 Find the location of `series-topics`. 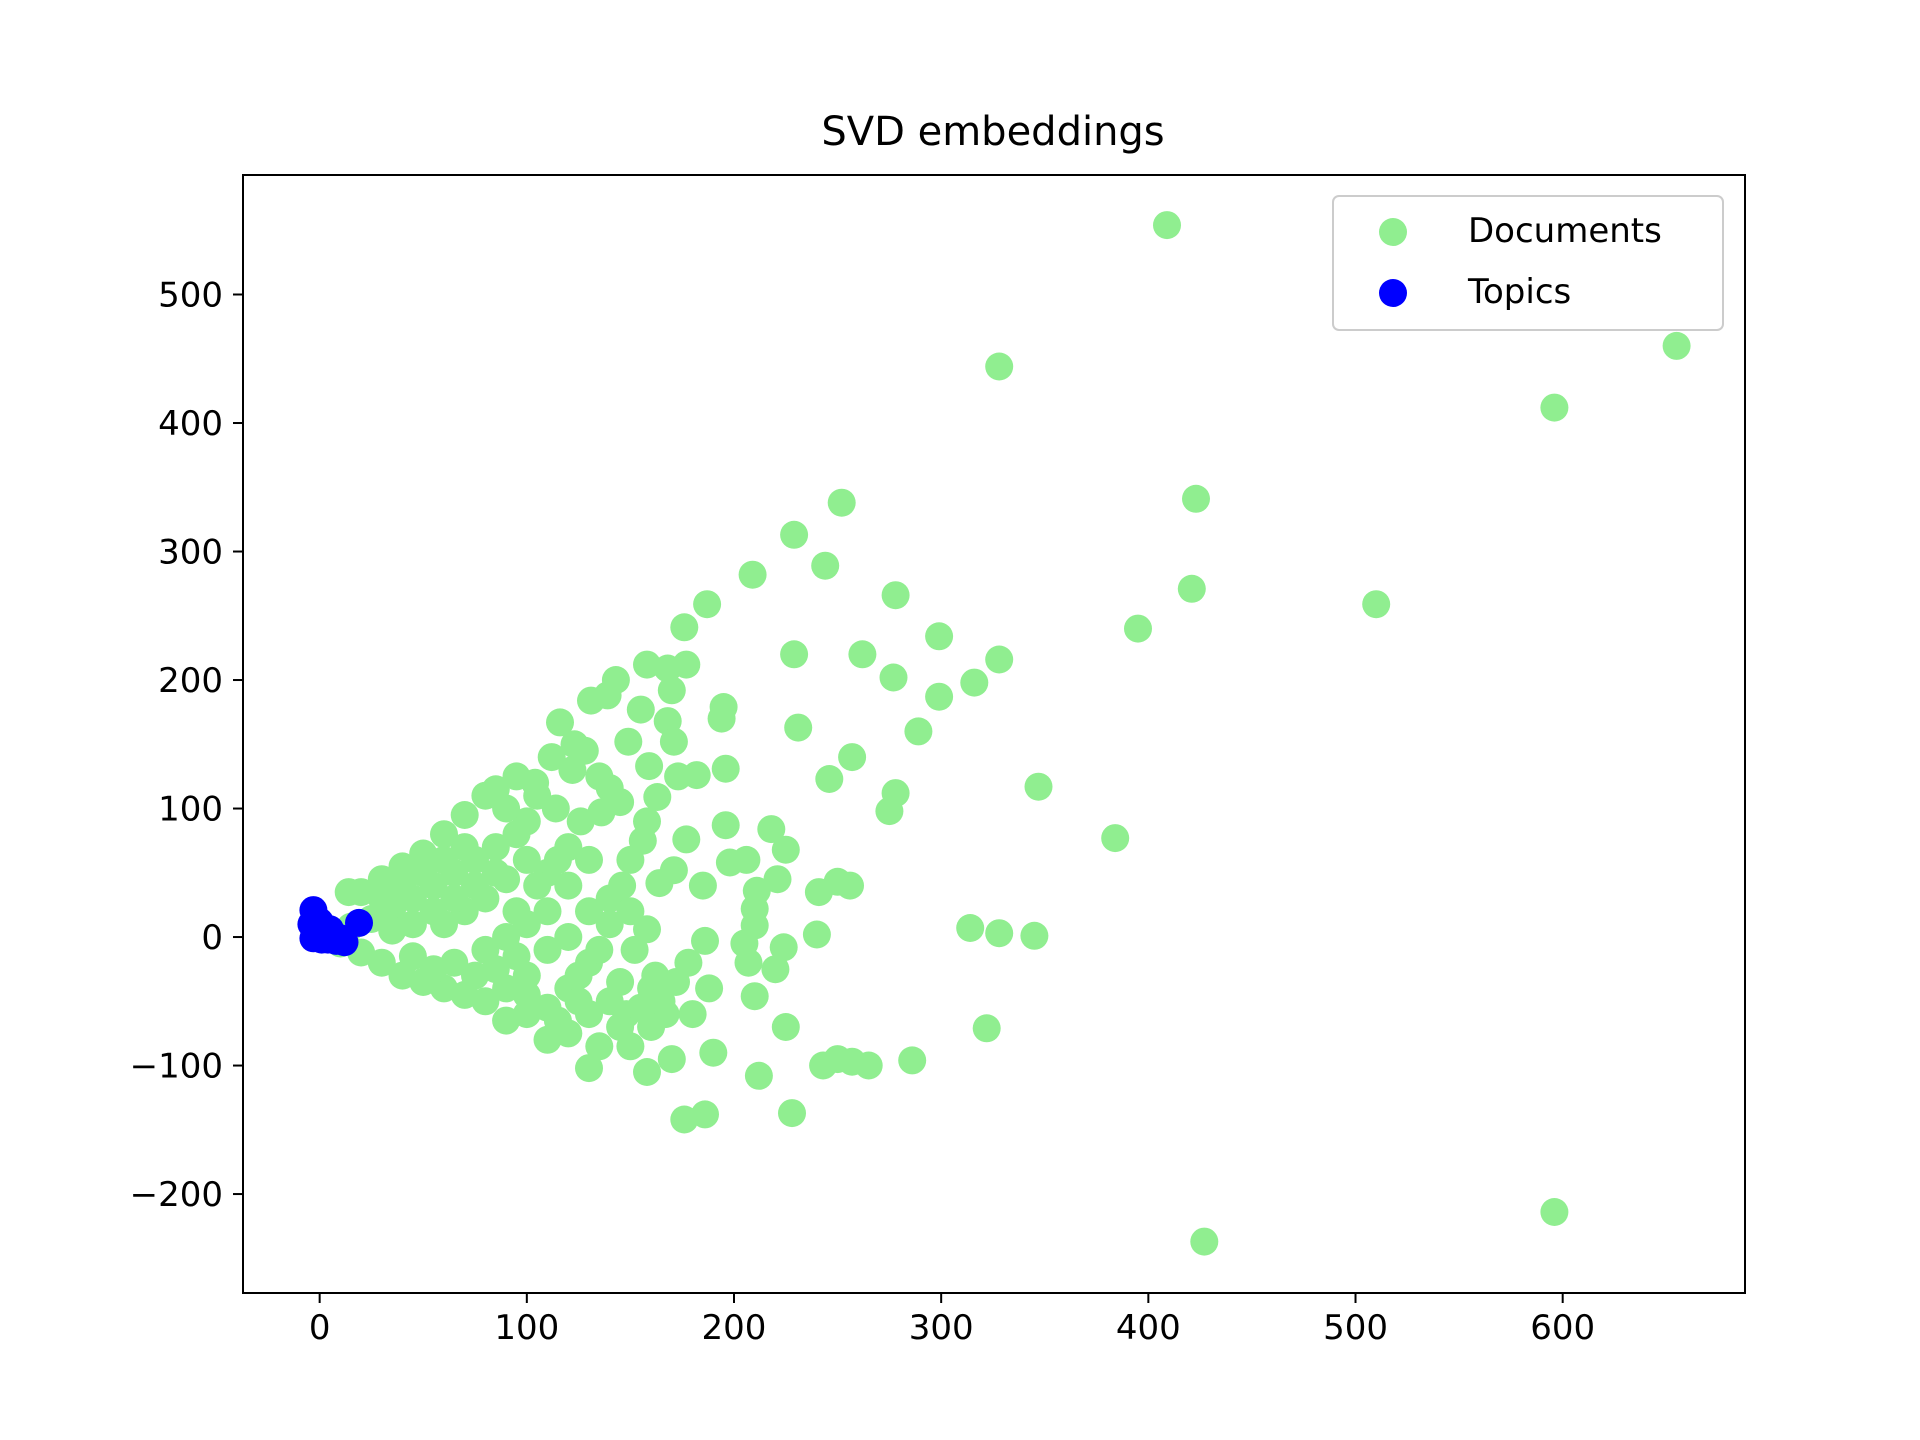

series-topics is located at coordinates (335, 926).